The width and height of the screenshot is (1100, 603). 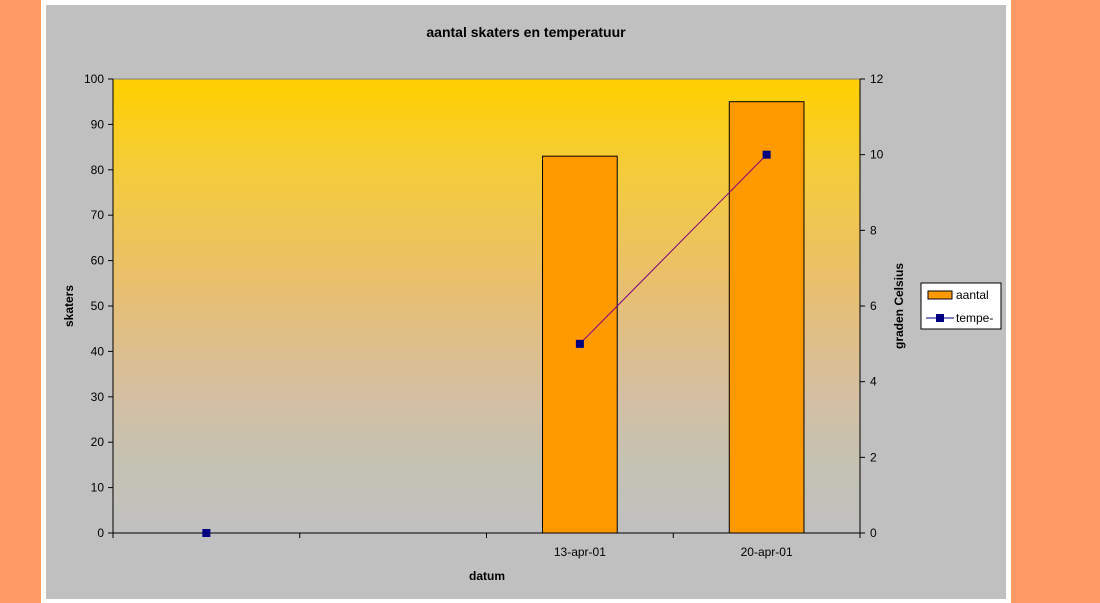 I want to click on left-tick-label: 90, so click(x=98, y=124).